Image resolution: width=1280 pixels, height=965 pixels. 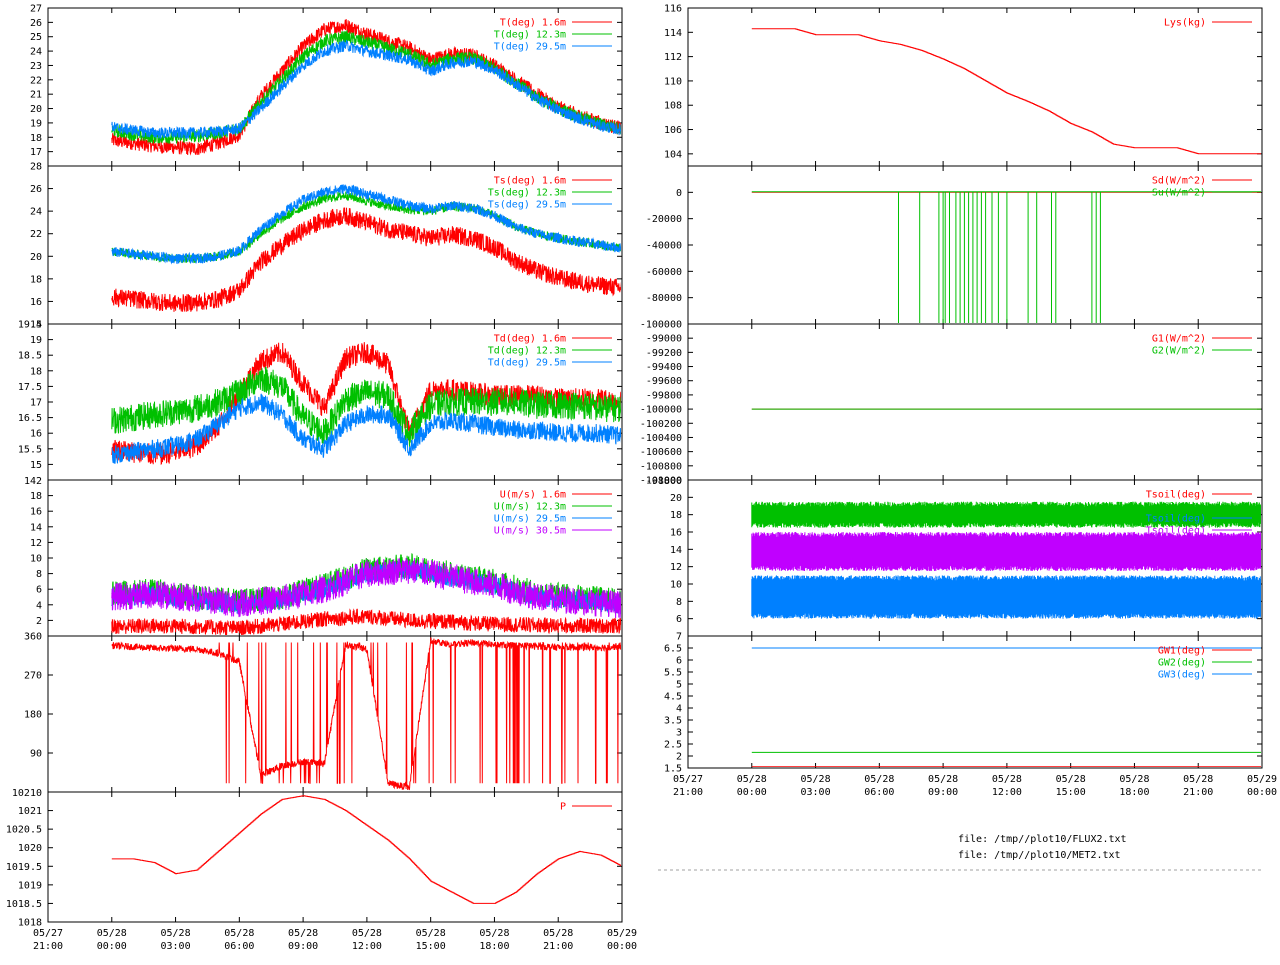 What do you see at coordinates (33, 676) in the screenshot?
I see `y-tick-label: 270` at bounding box center [33, 676].